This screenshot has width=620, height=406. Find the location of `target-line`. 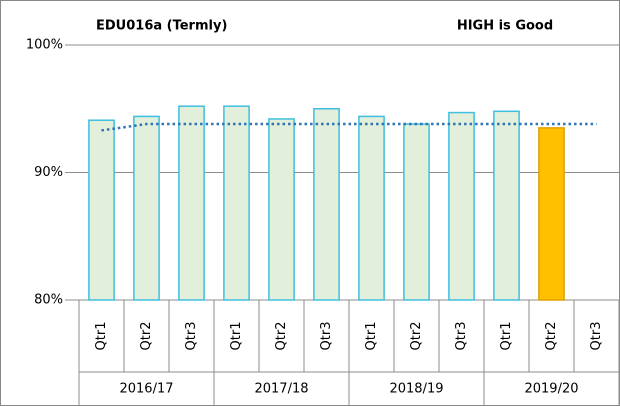

target-line is located at coordinates (349, 127).